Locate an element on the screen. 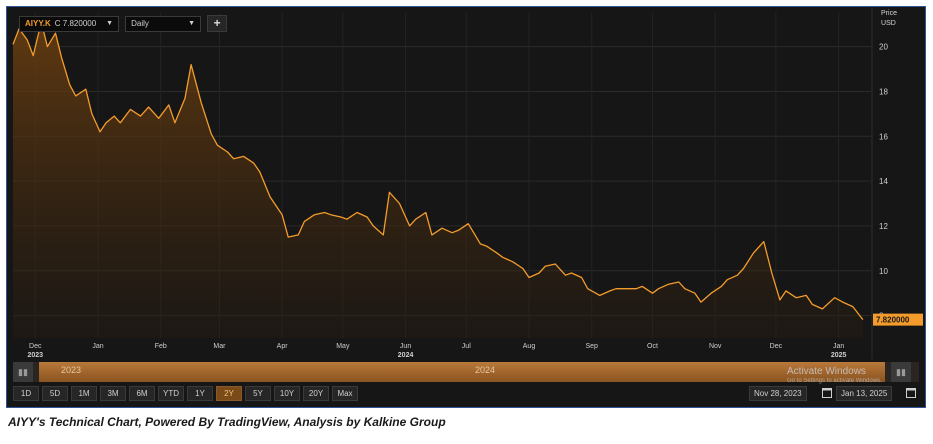 The height and width of the screenshot is (444, 933). last-price-badge is located at coordinates (898, 319).